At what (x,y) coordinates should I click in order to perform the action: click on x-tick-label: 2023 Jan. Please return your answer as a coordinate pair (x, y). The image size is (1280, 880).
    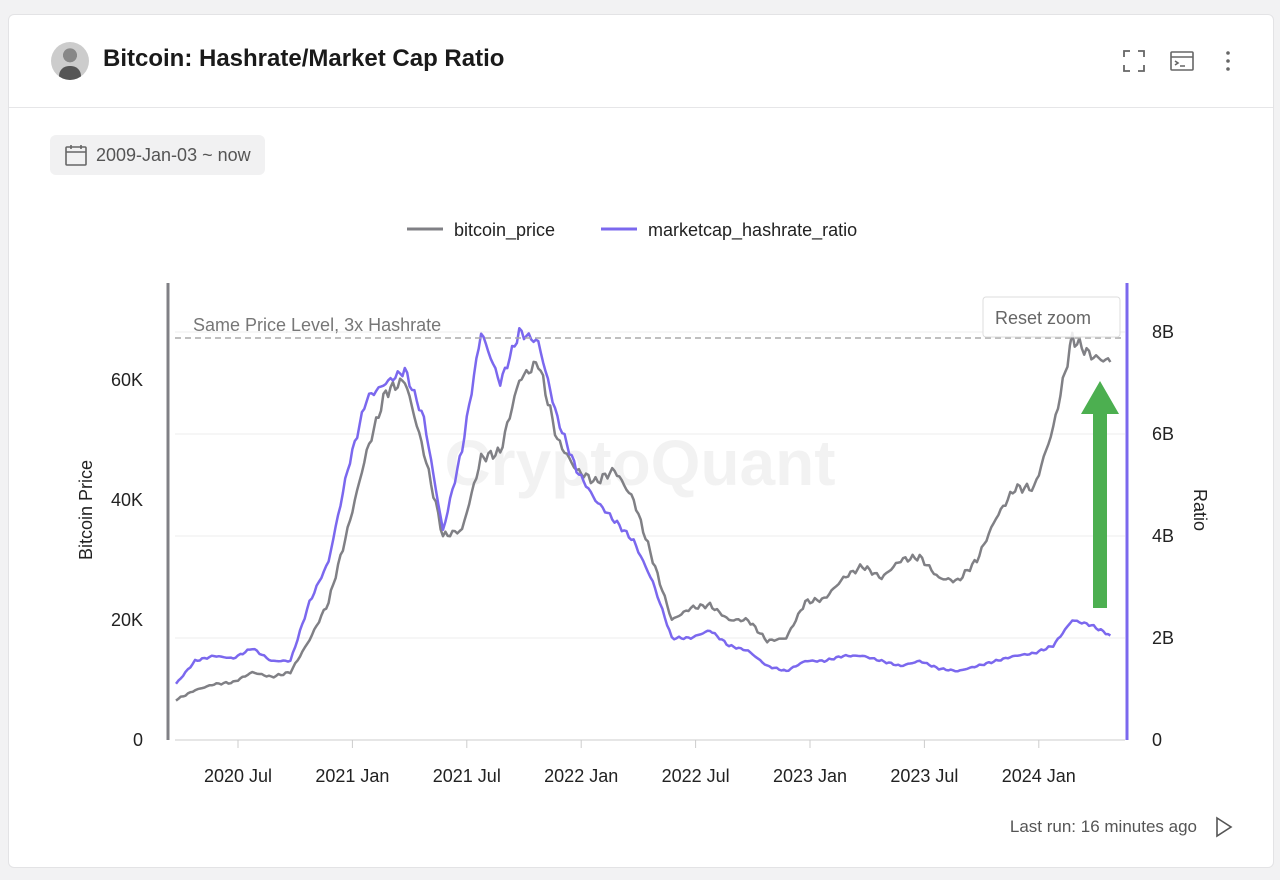
    Looking at the image, I should click on (810, 776).